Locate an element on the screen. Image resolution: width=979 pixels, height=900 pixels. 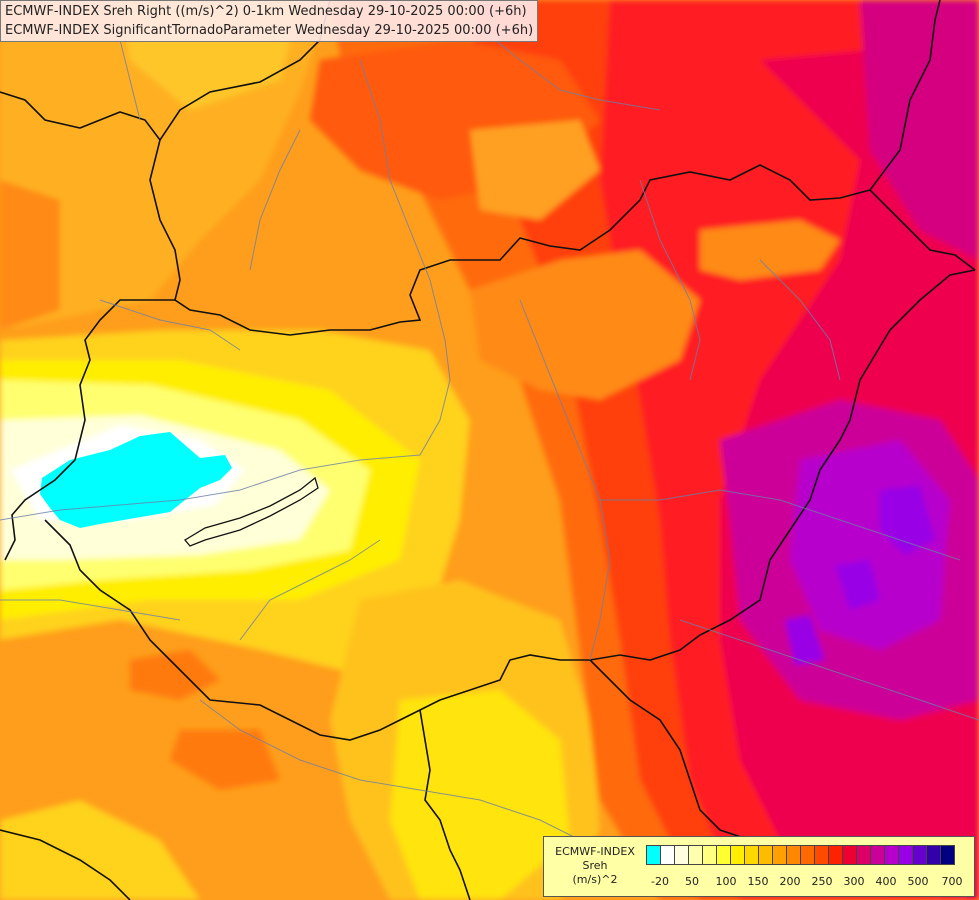
lake-outline is located at coordinates (251, 511).